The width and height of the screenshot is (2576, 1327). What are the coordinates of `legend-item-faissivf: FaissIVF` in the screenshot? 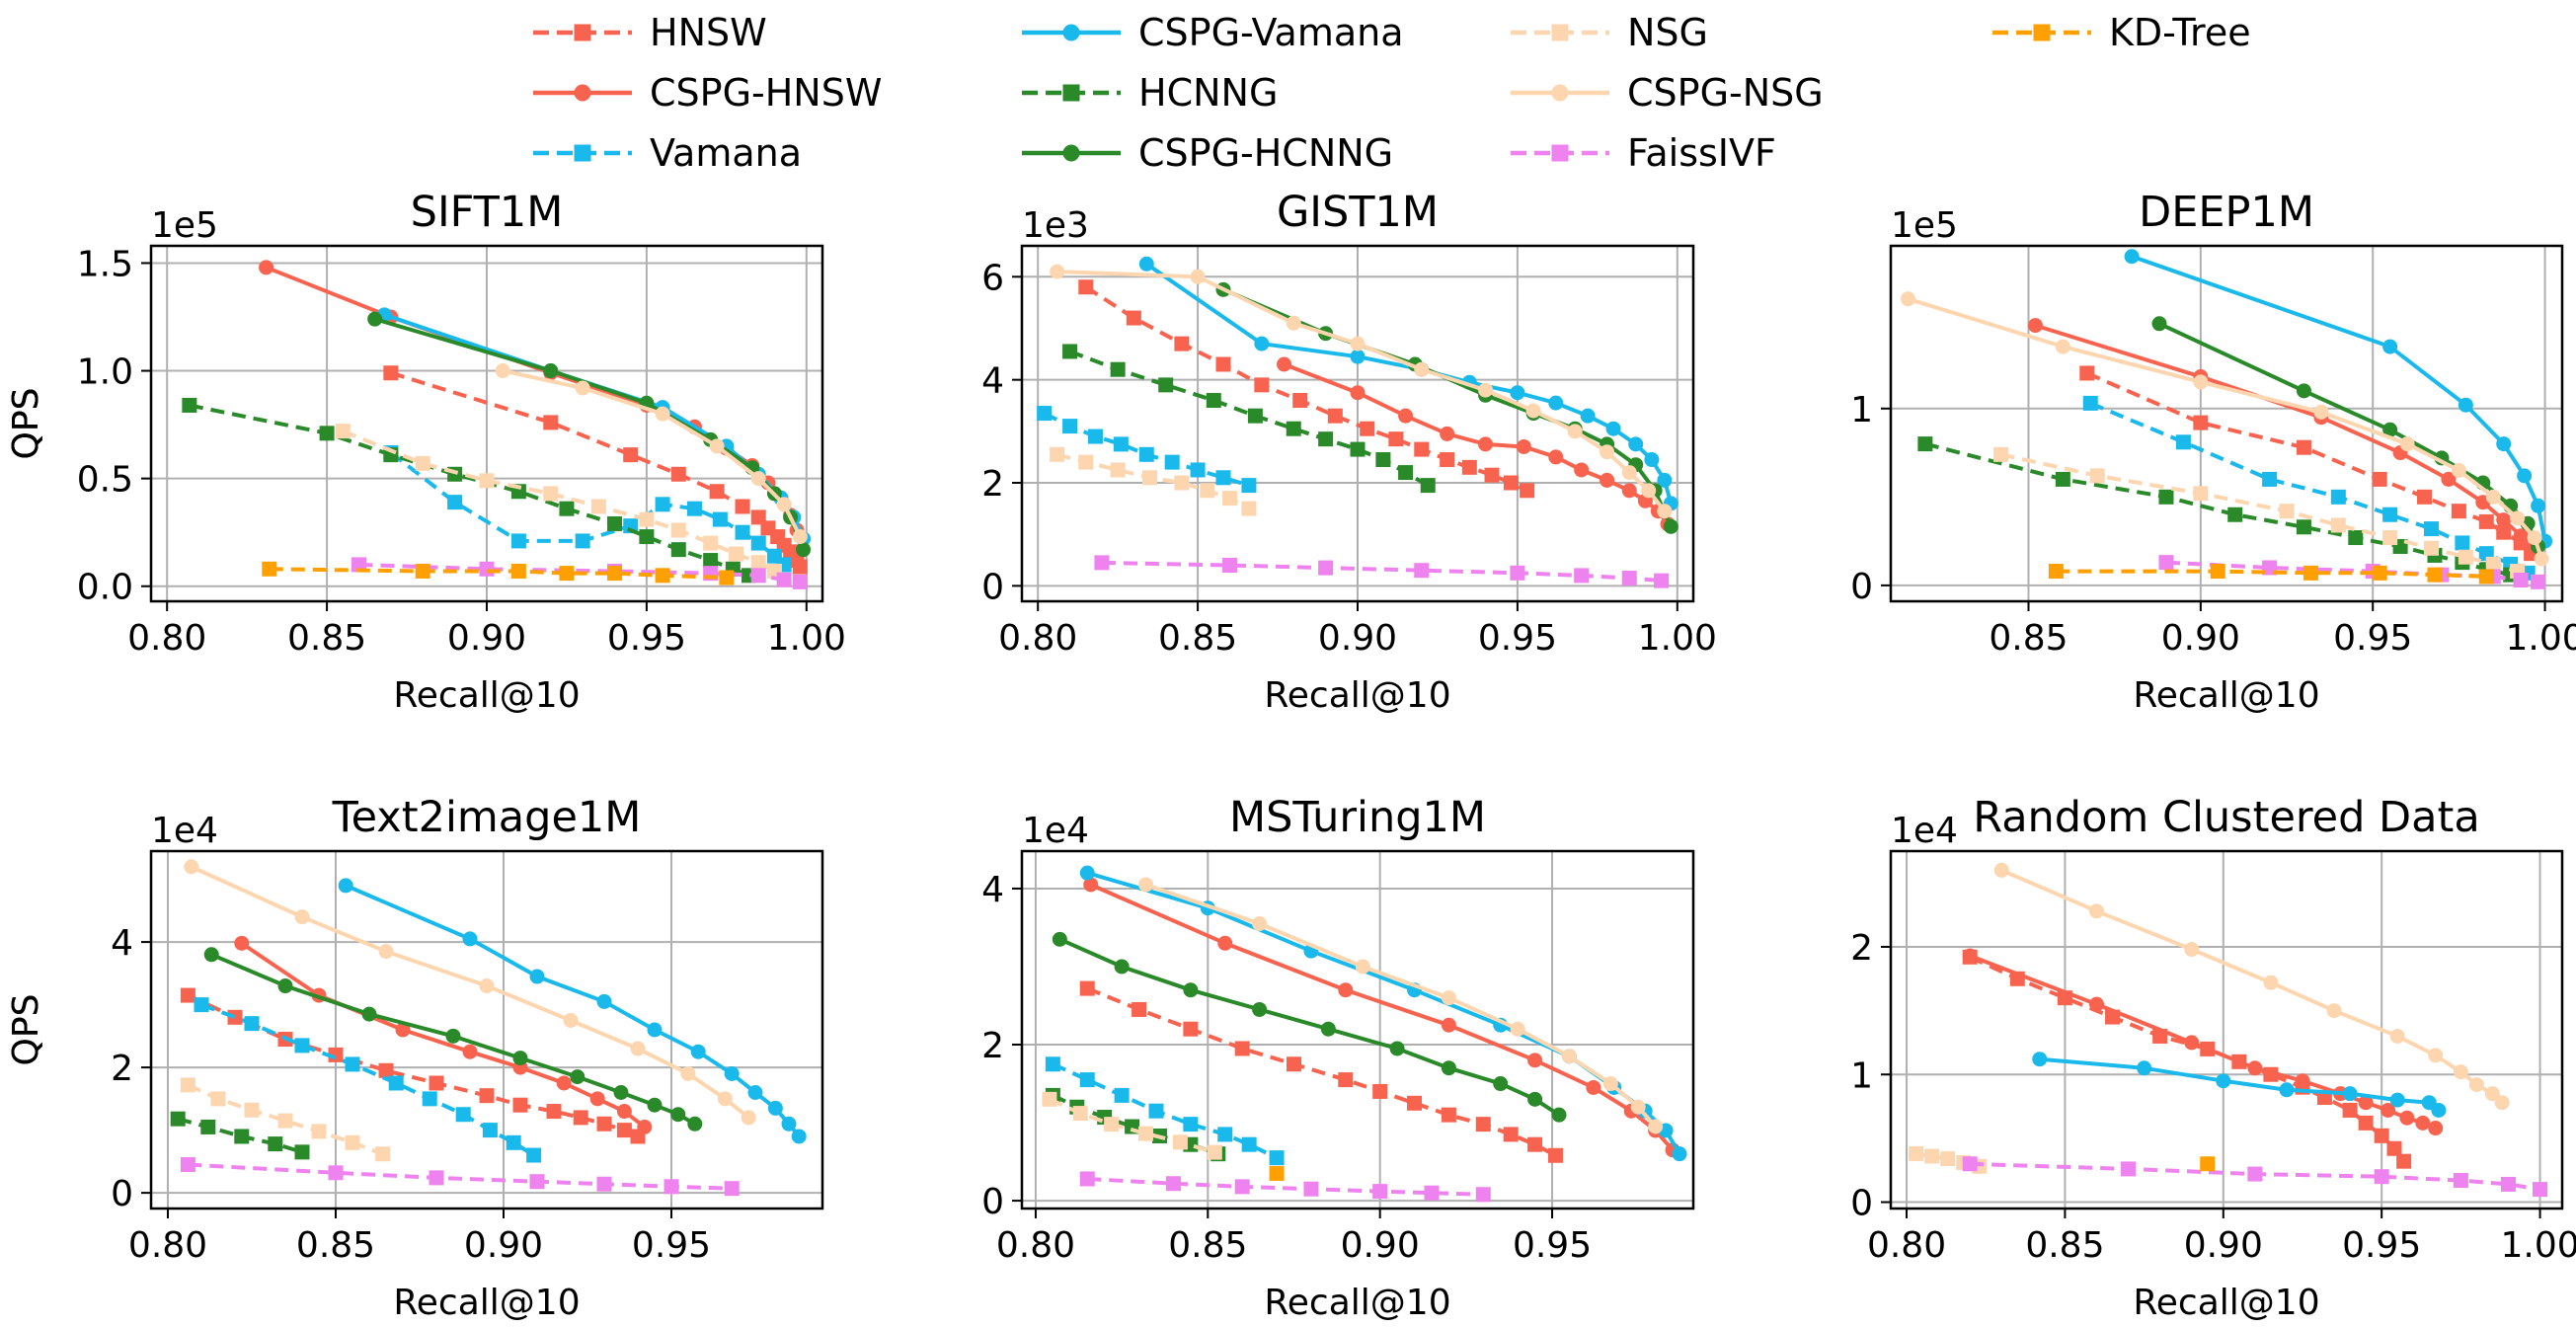 It's located at (1643, 153).